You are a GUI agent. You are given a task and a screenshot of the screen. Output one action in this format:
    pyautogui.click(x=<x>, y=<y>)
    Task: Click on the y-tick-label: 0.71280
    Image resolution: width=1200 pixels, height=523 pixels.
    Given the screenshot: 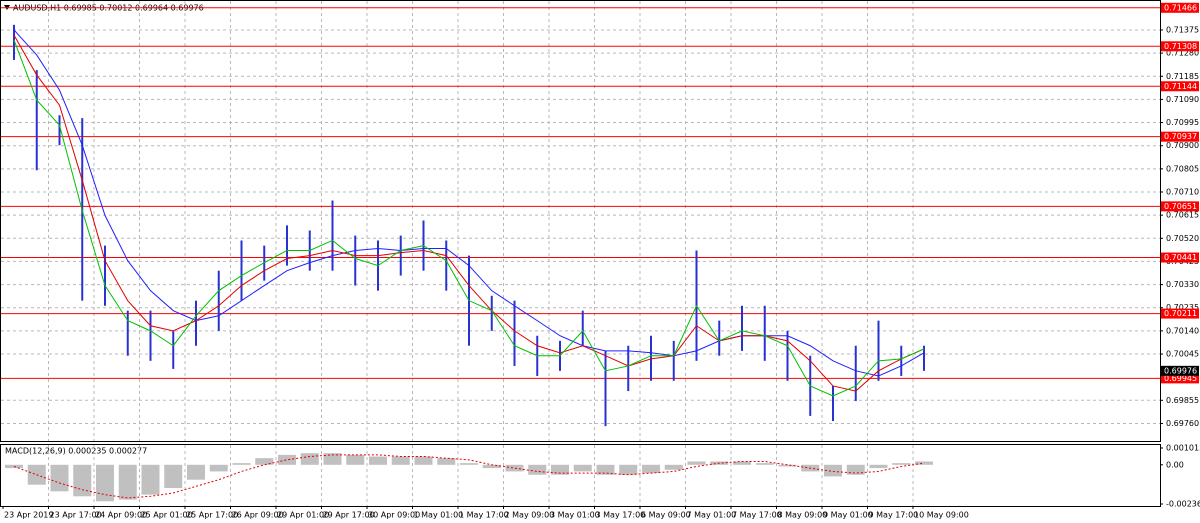 What is the action you would take?
    pyautogui.click(x=1182, y=53)
    